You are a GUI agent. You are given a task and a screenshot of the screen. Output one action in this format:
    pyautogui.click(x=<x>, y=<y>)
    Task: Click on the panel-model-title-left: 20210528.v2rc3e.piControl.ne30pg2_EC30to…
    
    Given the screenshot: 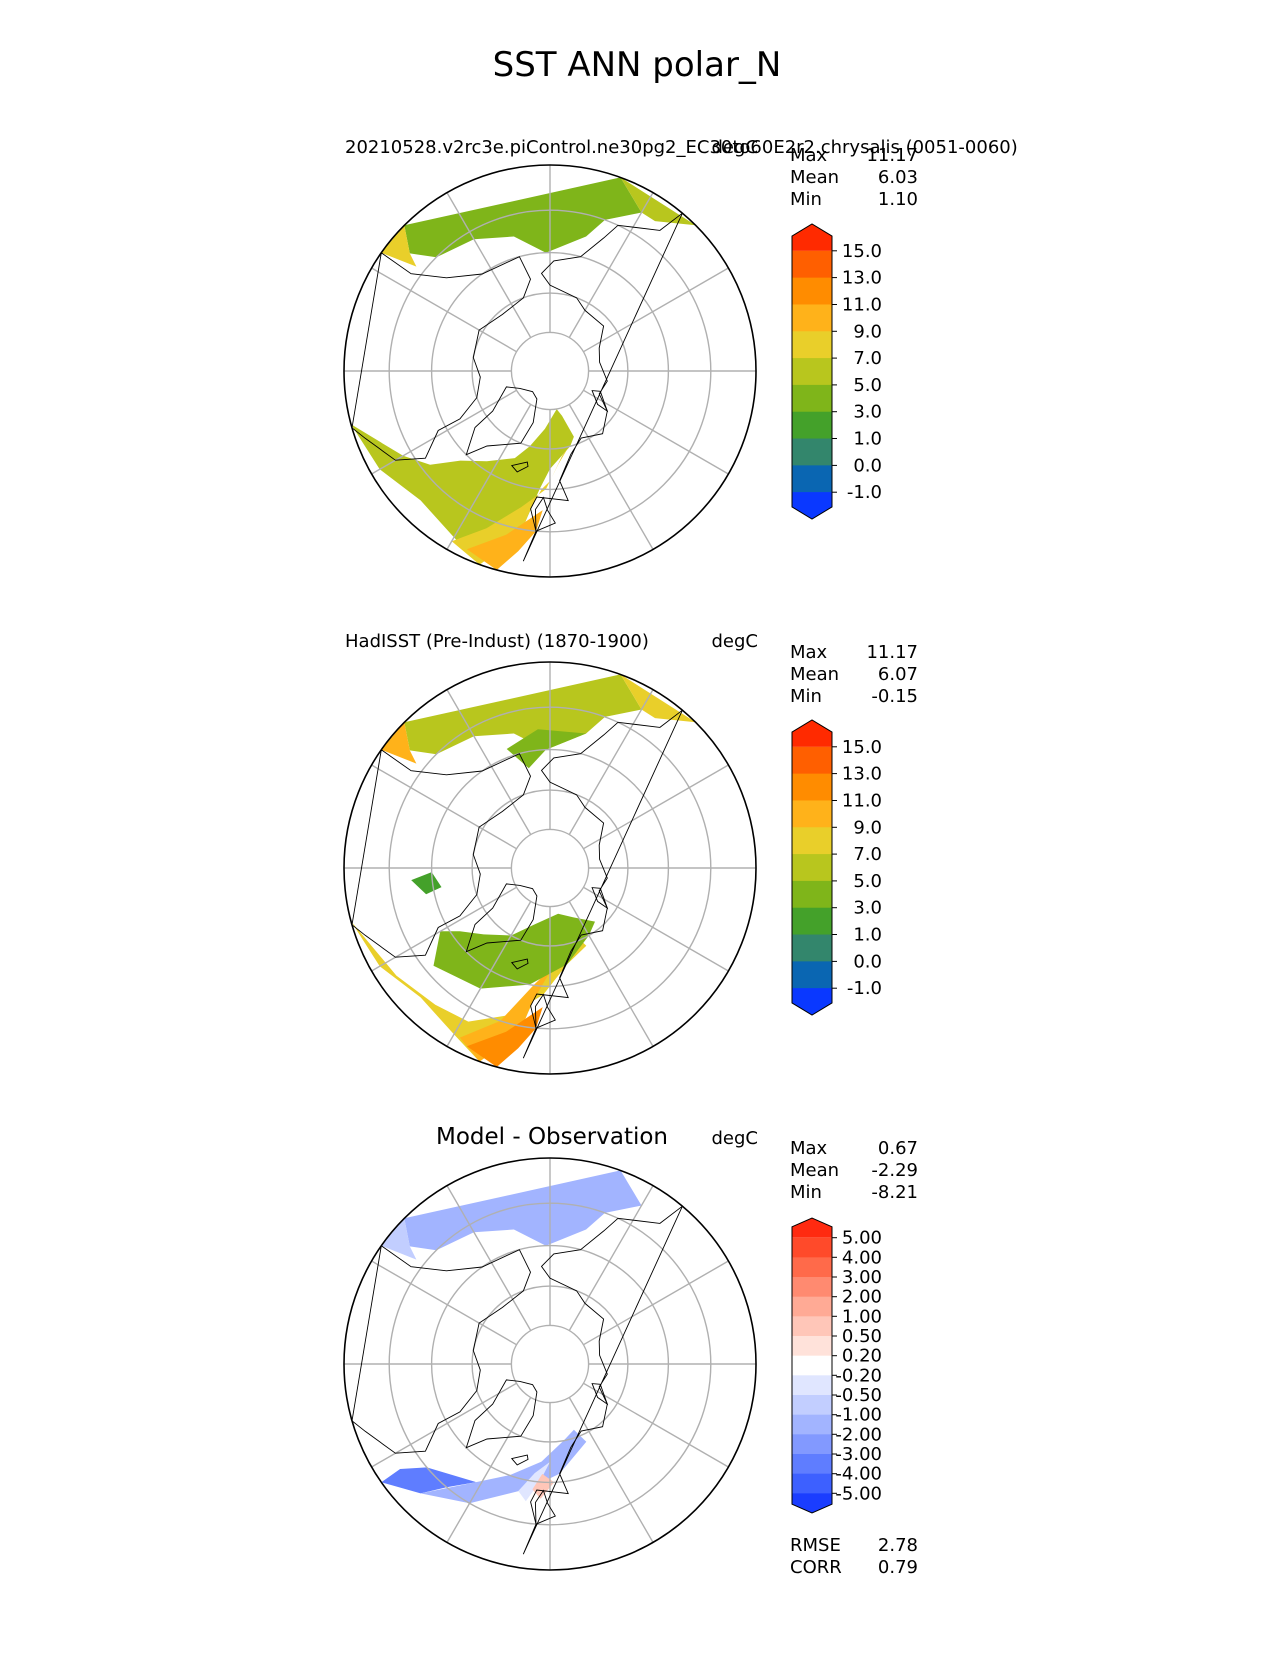 What is the action you would take?
    pyautogui.click(x=681, y=147)
    